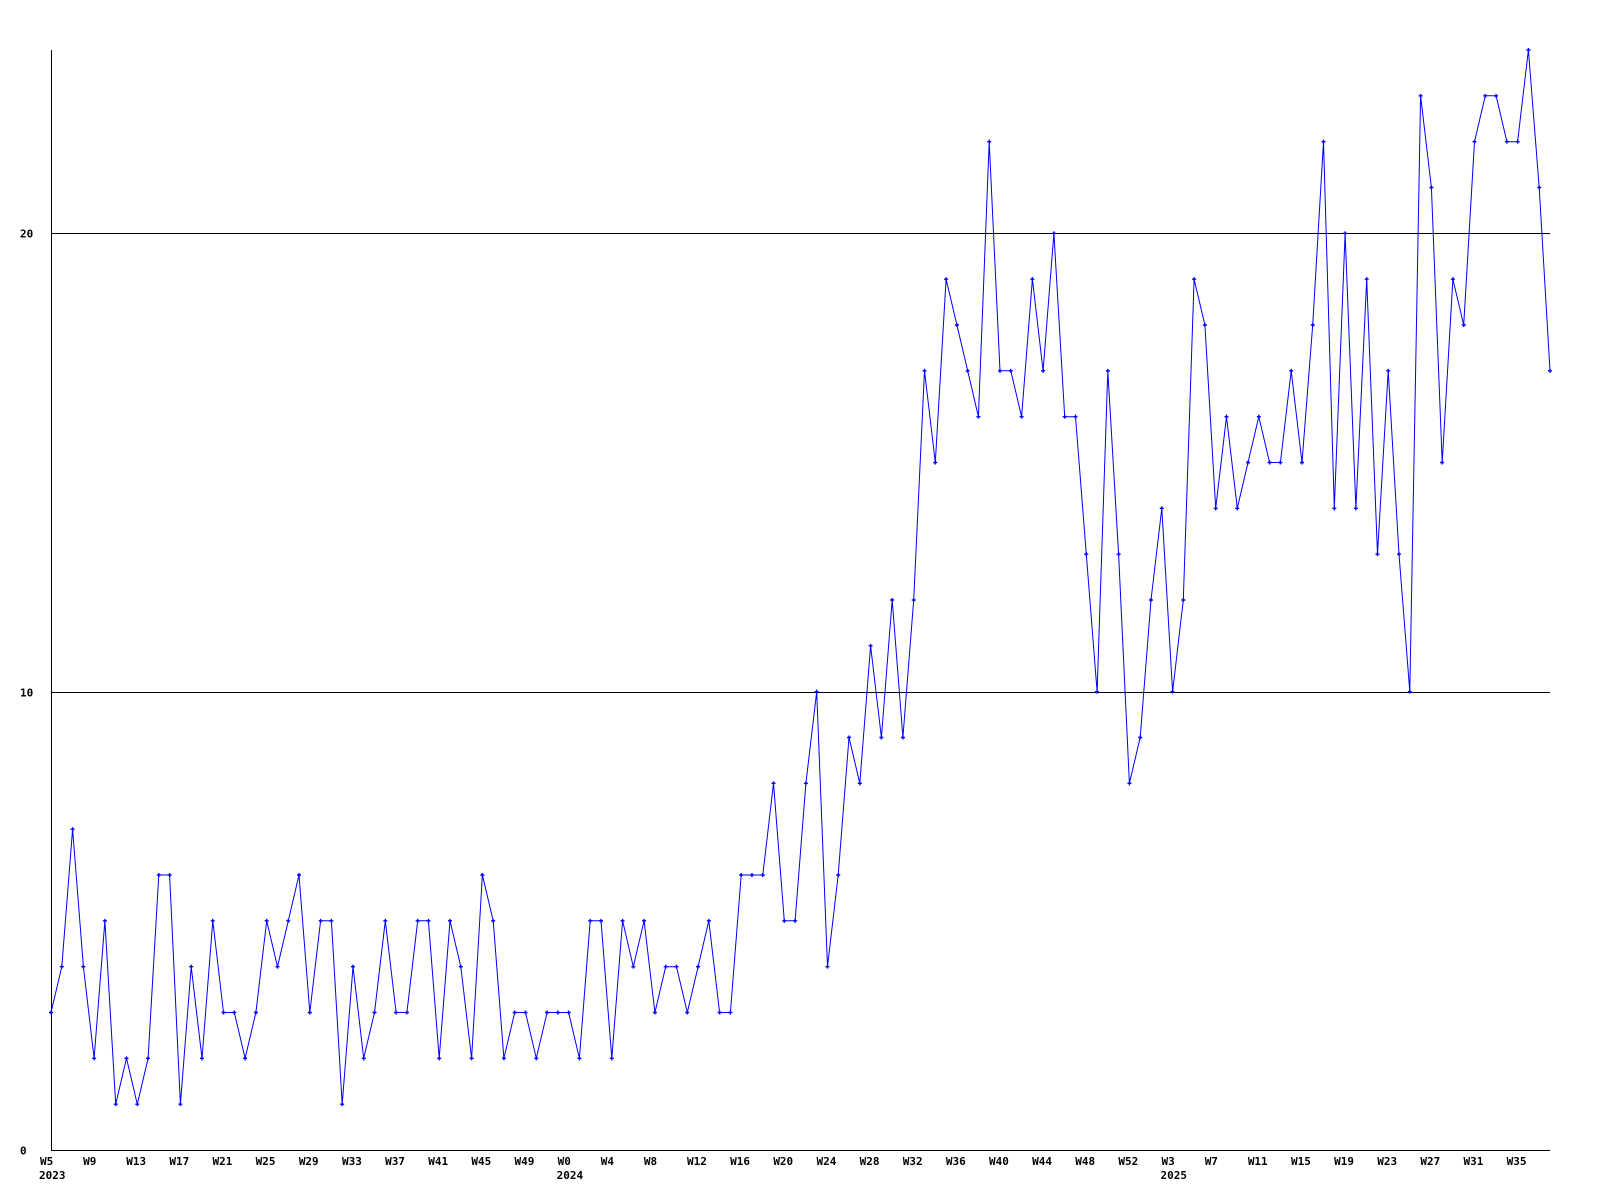  What do you see at coordinates (697, 1161) in the screenshot?
I see `x-tick-label: W12` at bounding box center [697, 1161].